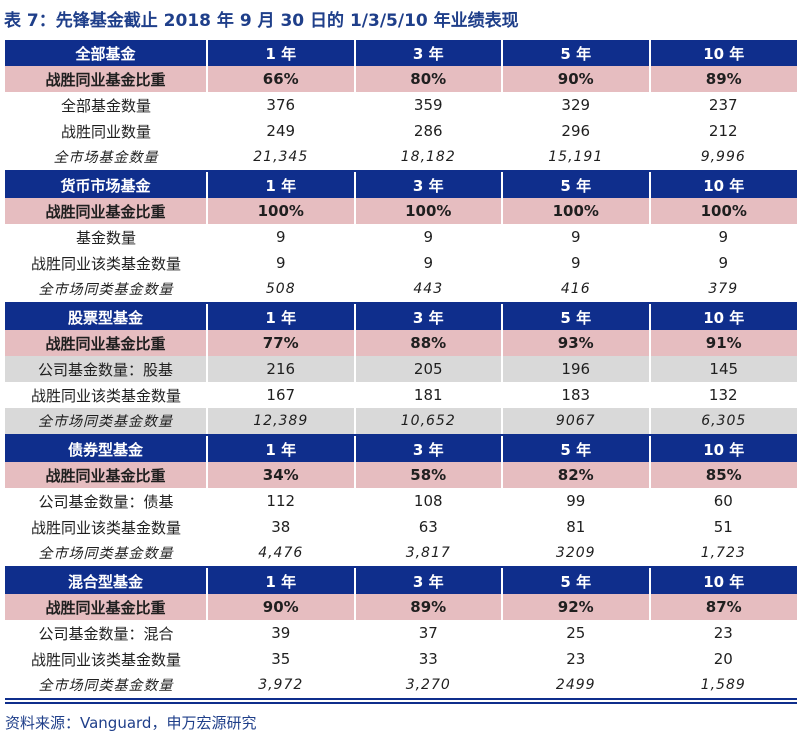  Describe the element at coordinates (723, 422) in the screenshot. I see `value-cell: 6,305` at that location.